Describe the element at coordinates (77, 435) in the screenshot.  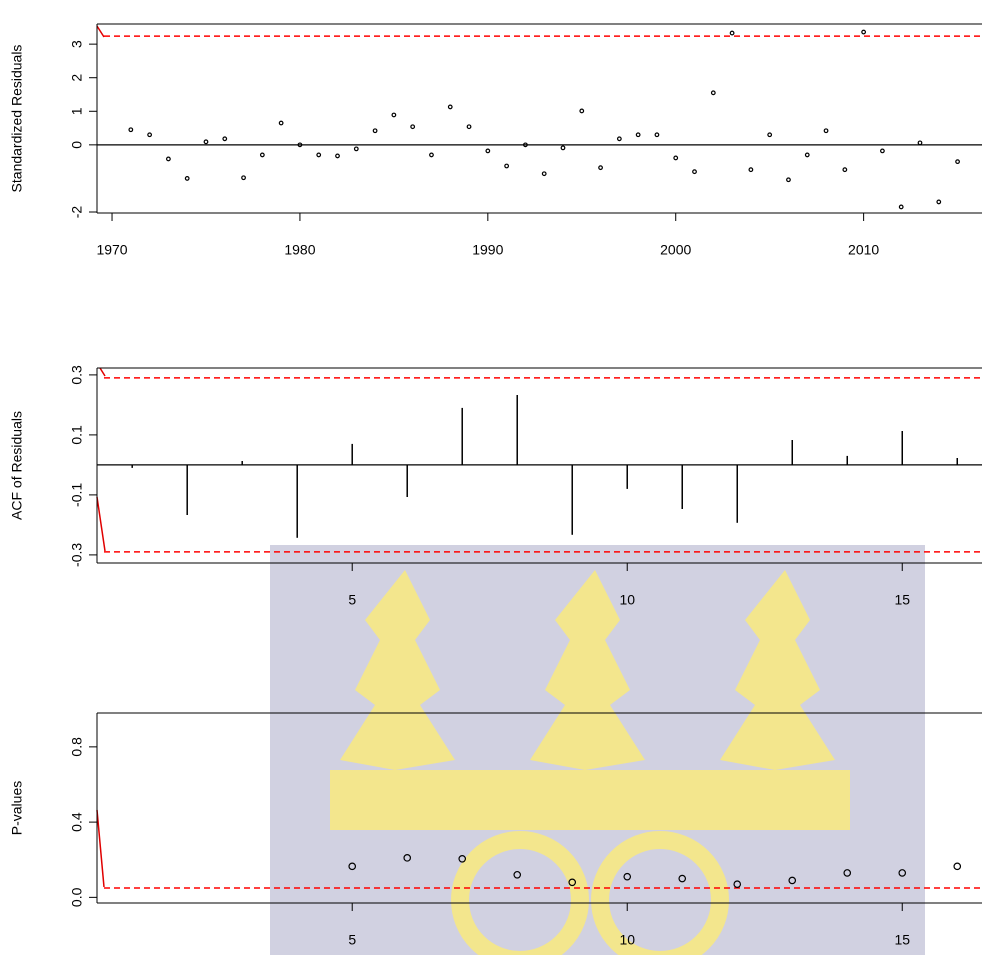
I see `y-tick-label: 0.1` at that location.